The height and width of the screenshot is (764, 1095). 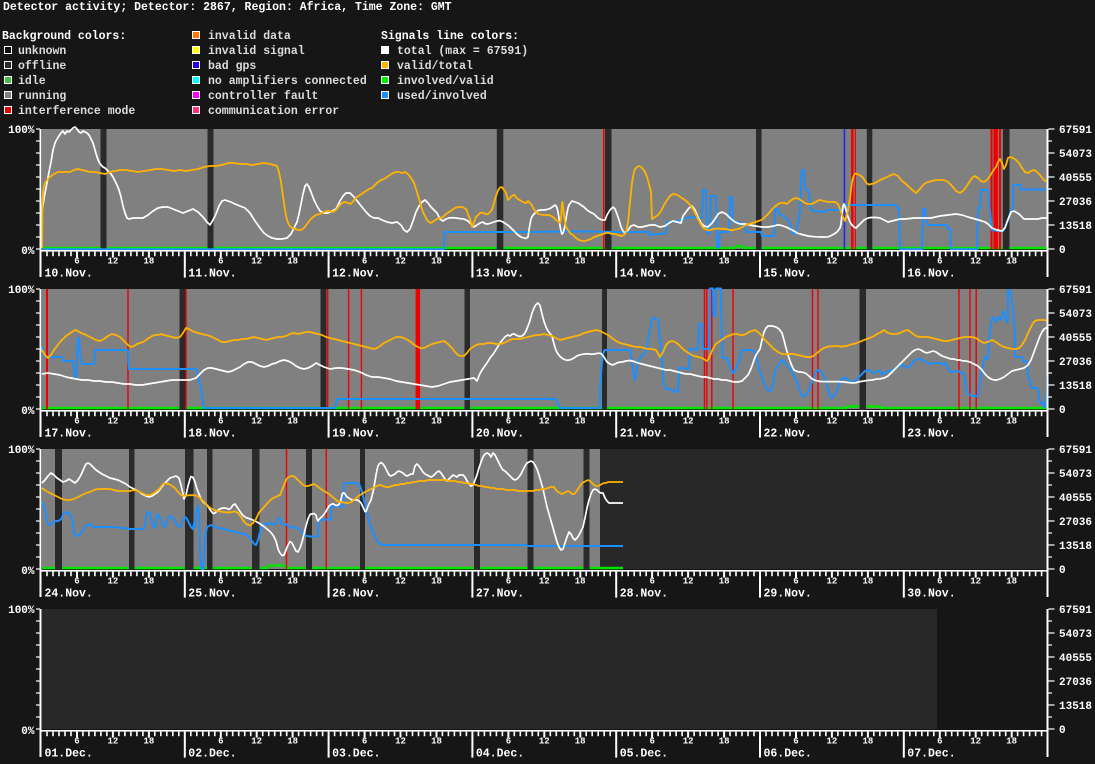 I want to click on svg-text: 02.Dec., so click(x=212, y=754).